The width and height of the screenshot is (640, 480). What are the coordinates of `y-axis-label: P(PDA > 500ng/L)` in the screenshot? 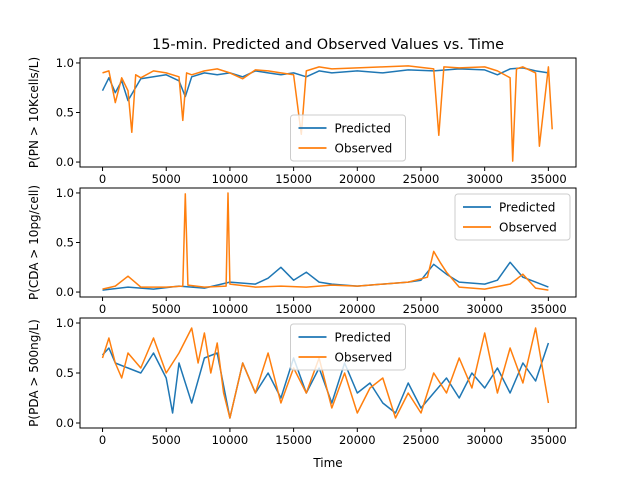 It's located at (34, 373).